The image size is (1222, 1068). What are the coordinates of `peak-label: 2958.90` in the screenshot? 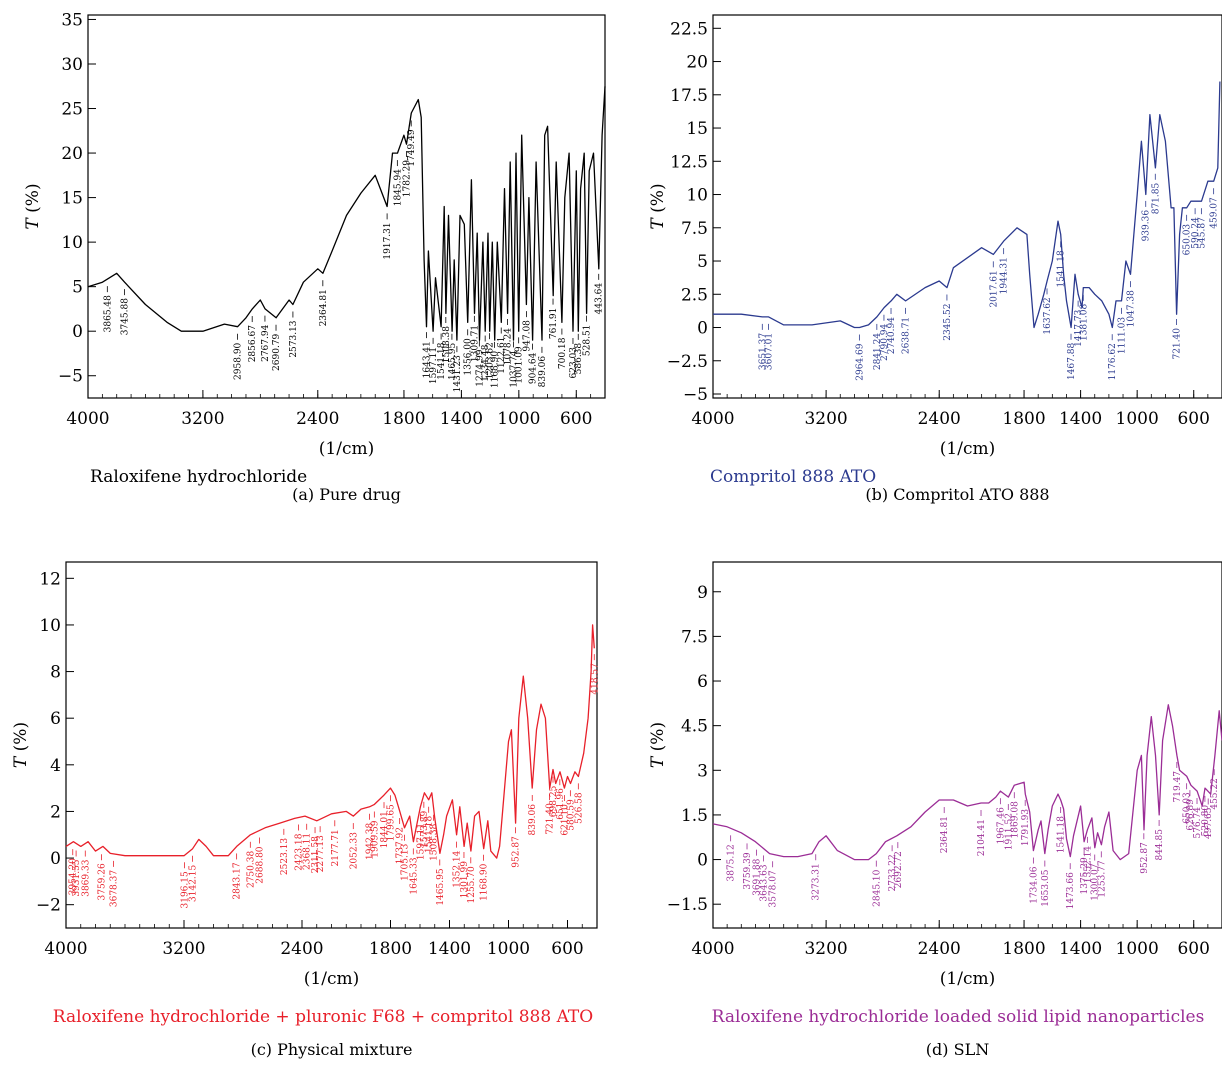 It's located at (239, 360).